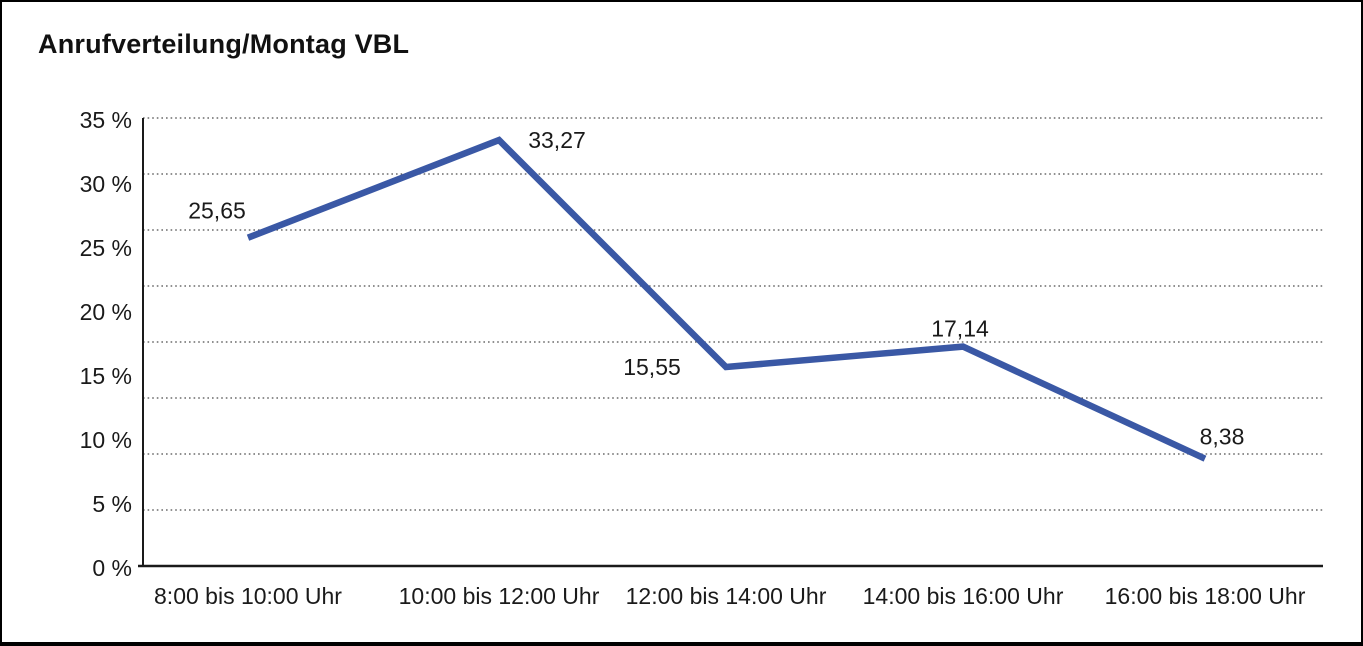 The width and height of the screenshot is (1363, 646). I want to click on x-tick-label: 10:00 bis 12:00 Uhr, so click(499, 596).